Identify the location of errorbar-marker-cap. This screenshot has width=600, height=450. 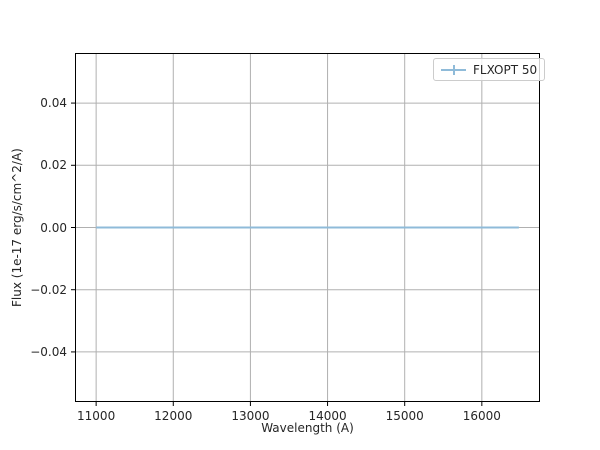
(453, 69).